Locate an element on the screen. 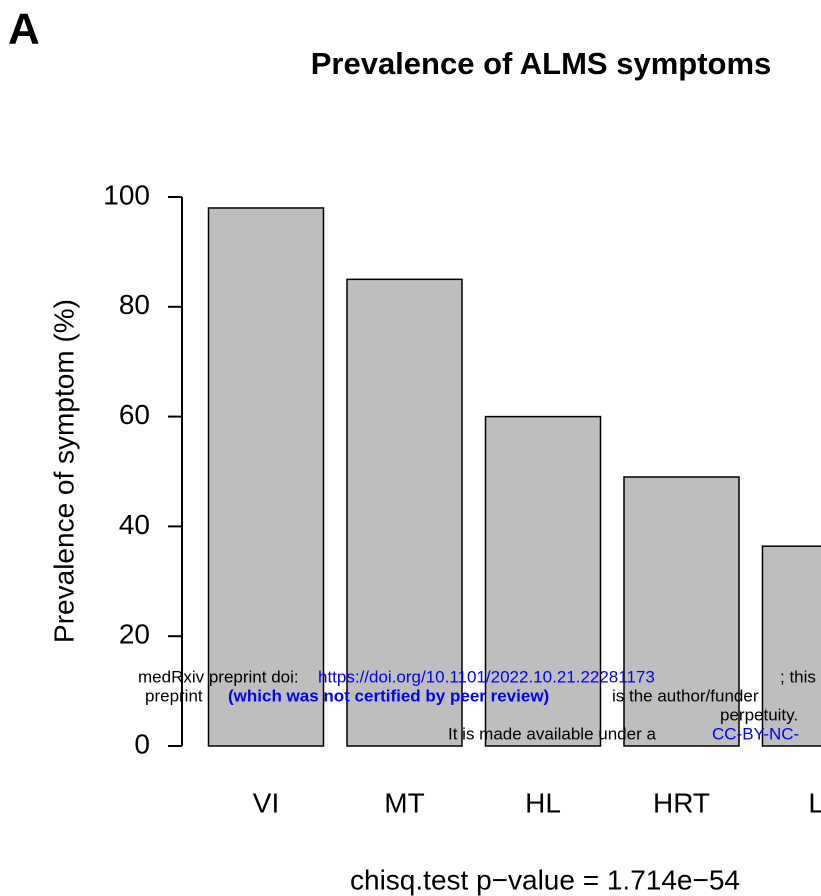 Image resolution: width=821 pixels, height=896 pixels. watermark-text: It is made available under a is located at coordinates (552, 733).